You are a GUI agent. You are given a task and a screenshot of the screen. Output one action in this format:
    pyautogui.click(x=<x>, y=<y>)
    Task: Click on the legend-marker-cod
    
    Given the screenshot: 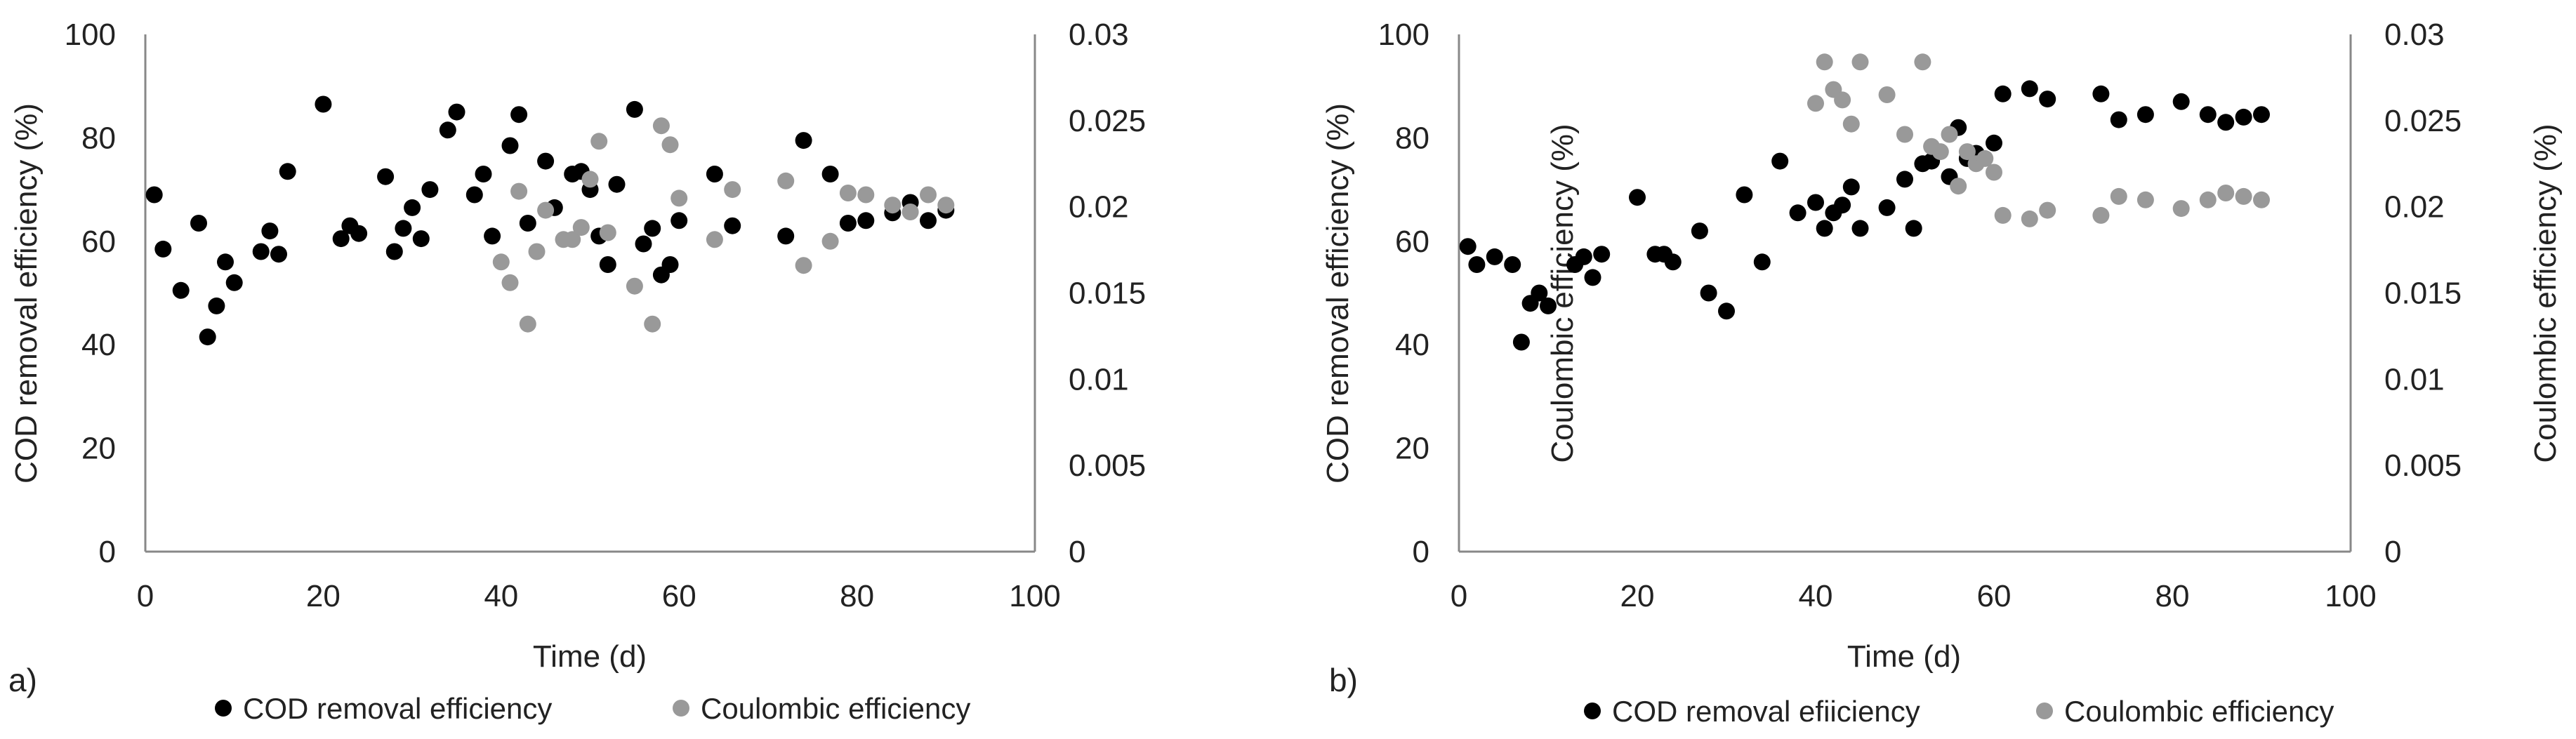 What is the action you would take?
    pyautogui.click(x=1592, y=711)
    